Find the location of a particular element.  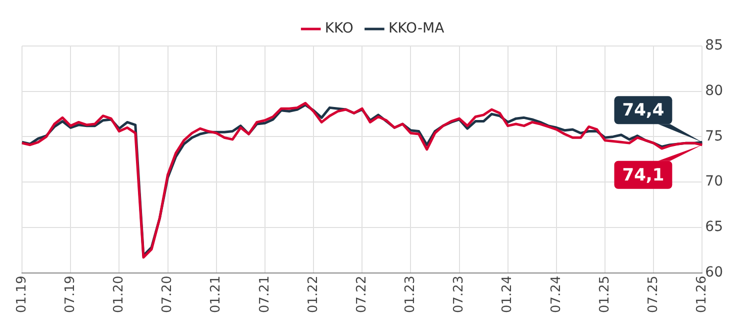

y-tick-label: 85 is located at coordinates (714, 46).